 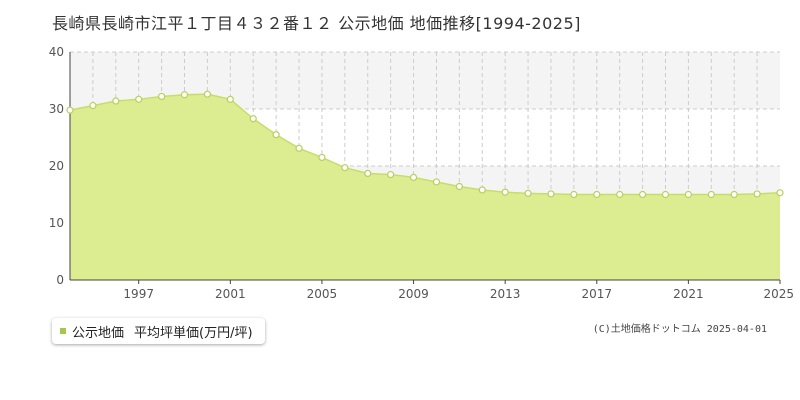 What do you see at coordinates (778, 294) in the screenshot?
I see `x-tick-label: 2025` at bounding box center [778, 294].